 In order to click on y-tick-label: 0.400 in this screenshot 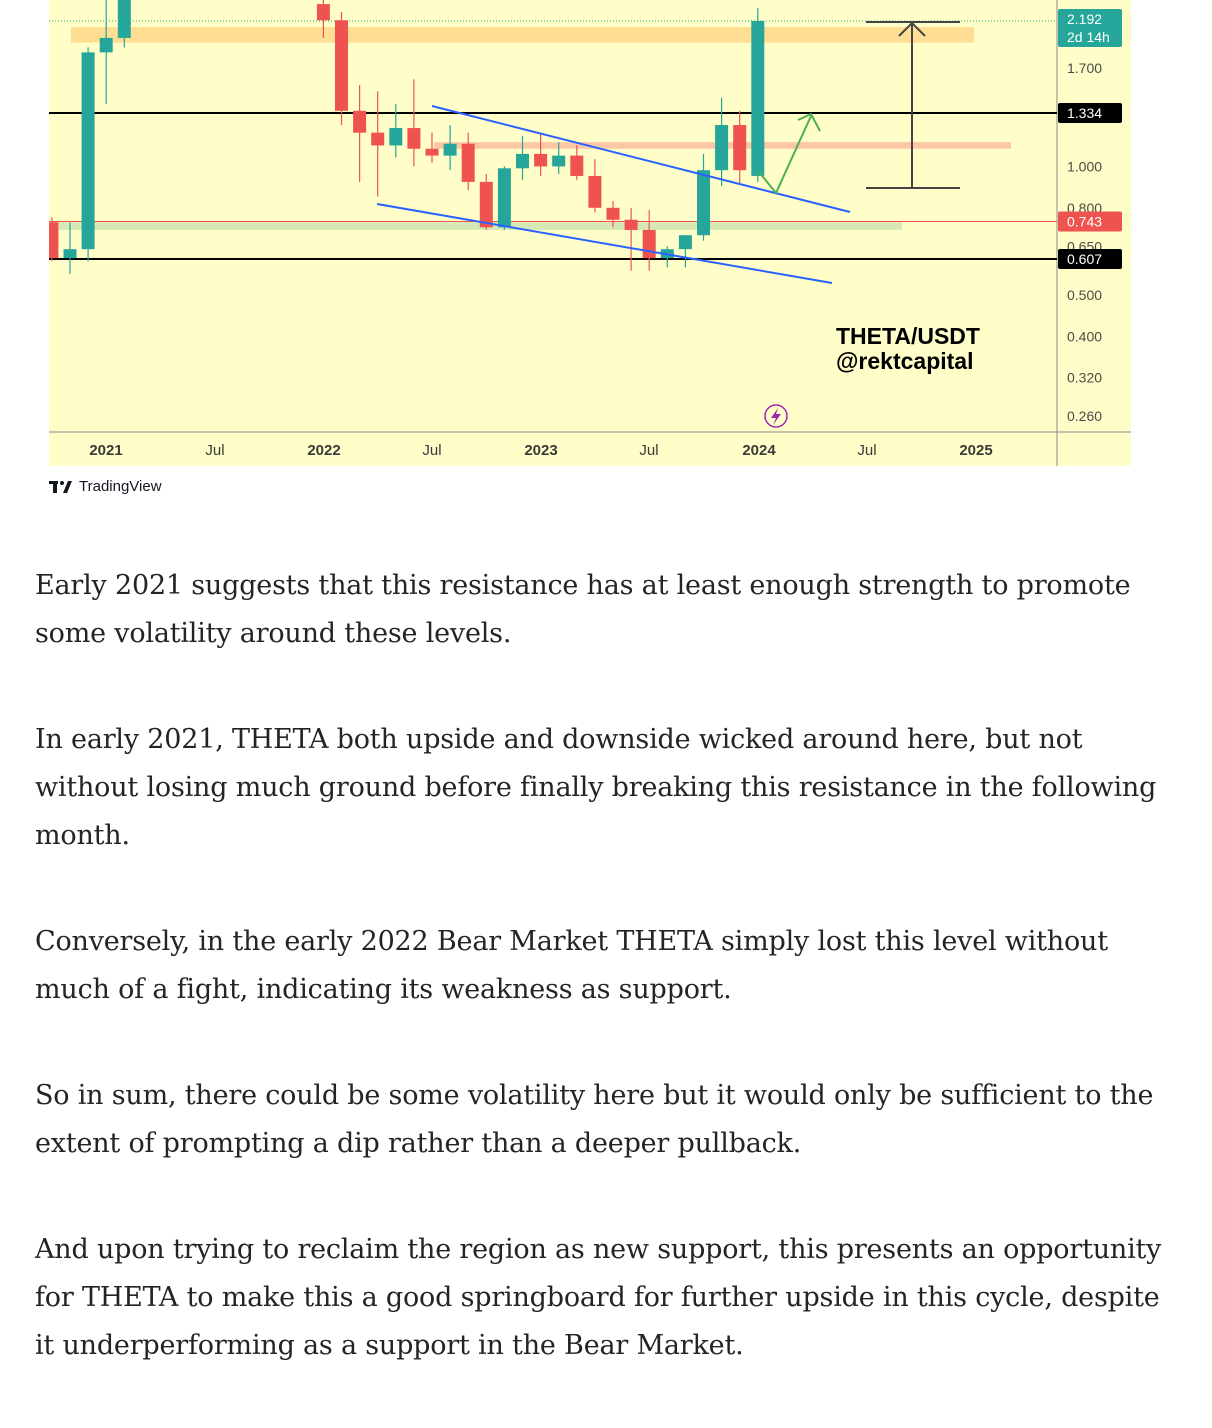, I will do `click(1084, 336)`.